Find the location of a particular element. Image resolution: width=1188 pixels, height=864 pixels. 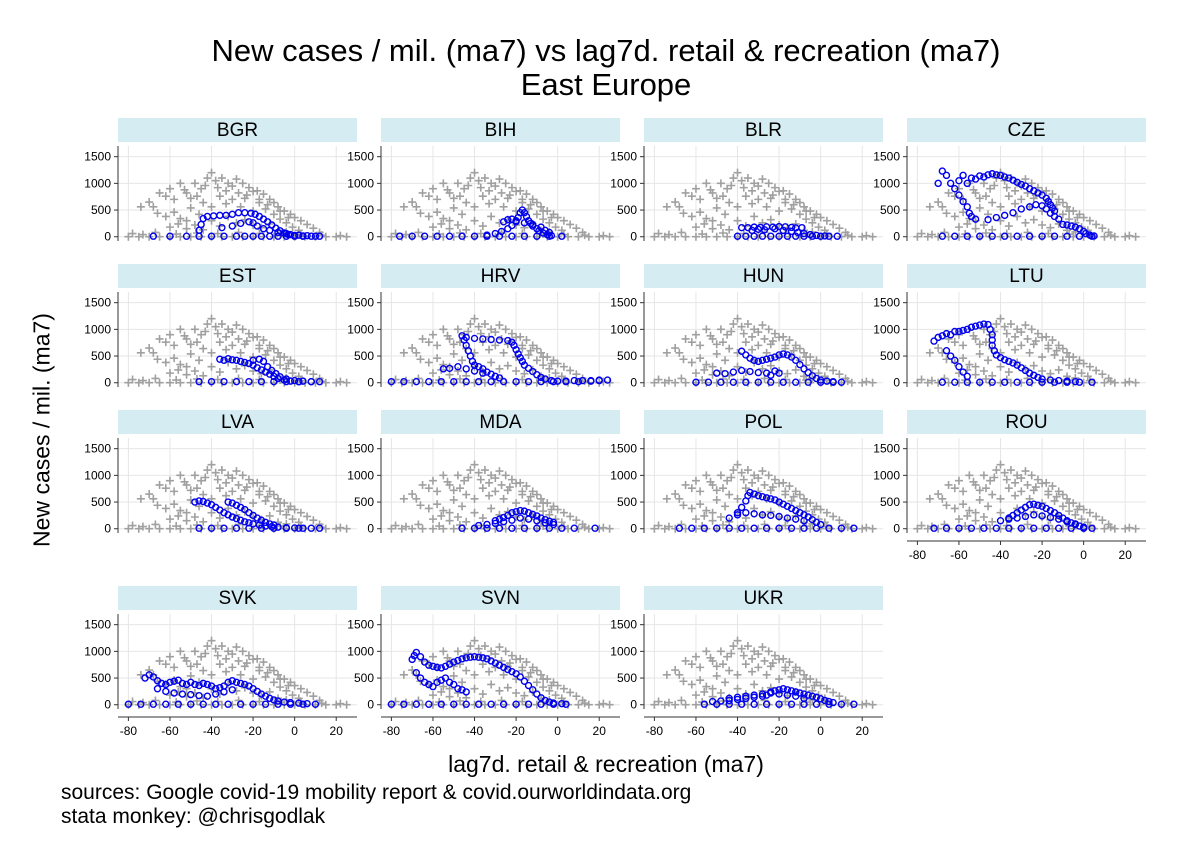

panel-title: EST is located at coordinates (237, 276).